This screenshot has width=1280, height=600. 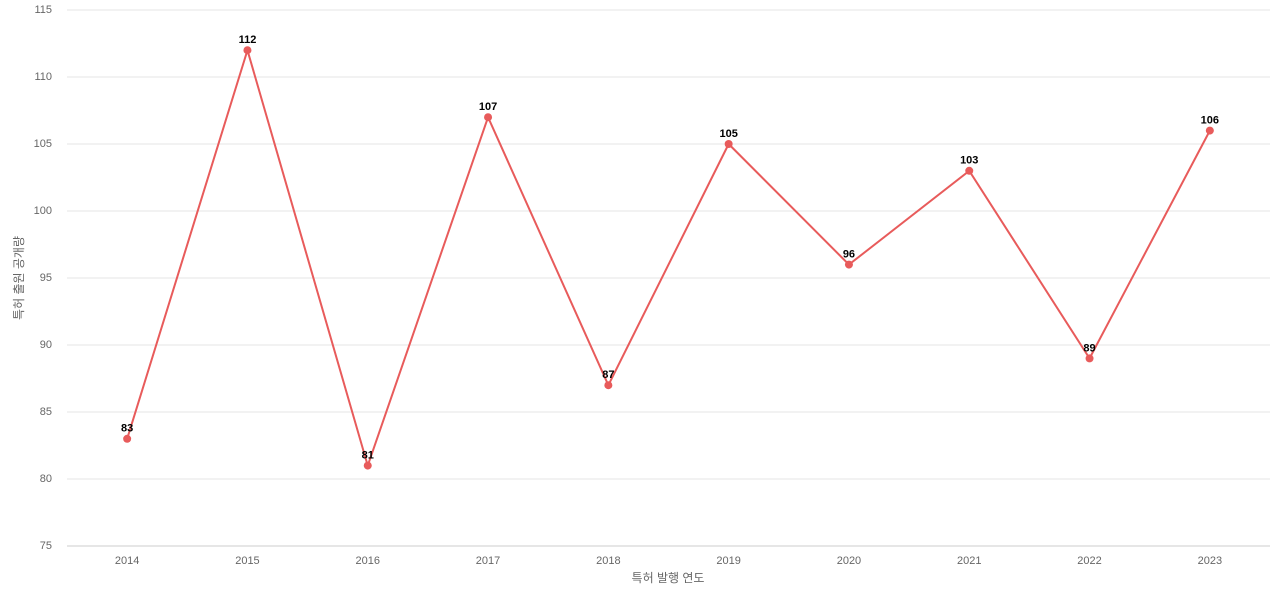 I want to click on x-tick-label: 2017, so click(x=488, y=561).